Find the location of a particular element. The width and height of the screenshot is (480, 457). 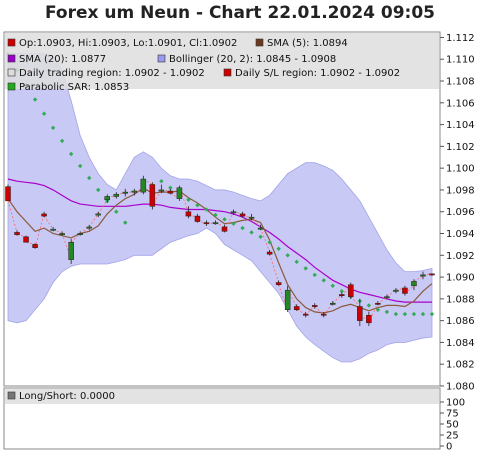

lower-y-tick-label: 50 is located at coordinates (452, 425).